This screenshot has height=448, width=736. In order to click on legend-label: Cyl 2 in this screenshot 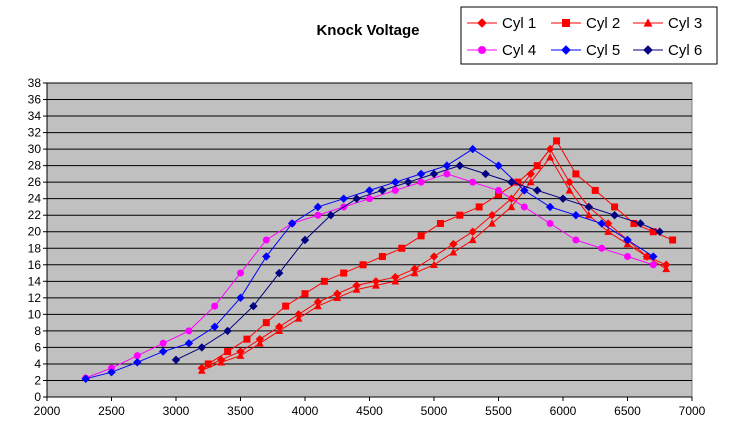, I will do `click(603, 23)`.